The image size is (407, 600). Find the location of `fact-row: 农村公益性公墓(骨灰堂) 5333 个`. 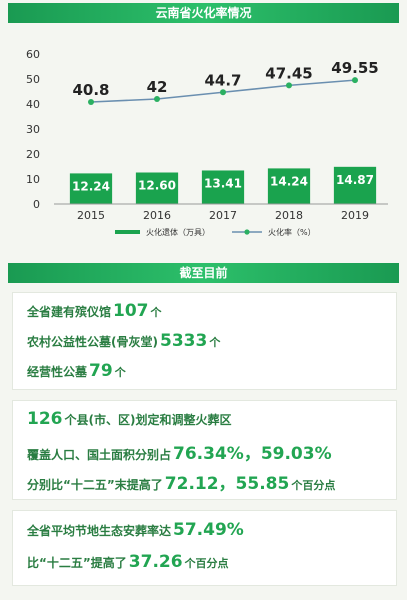

fact-row: 农村公益性公墓(骨灰堂) 5333 个 is located at coordinates (123, 341).